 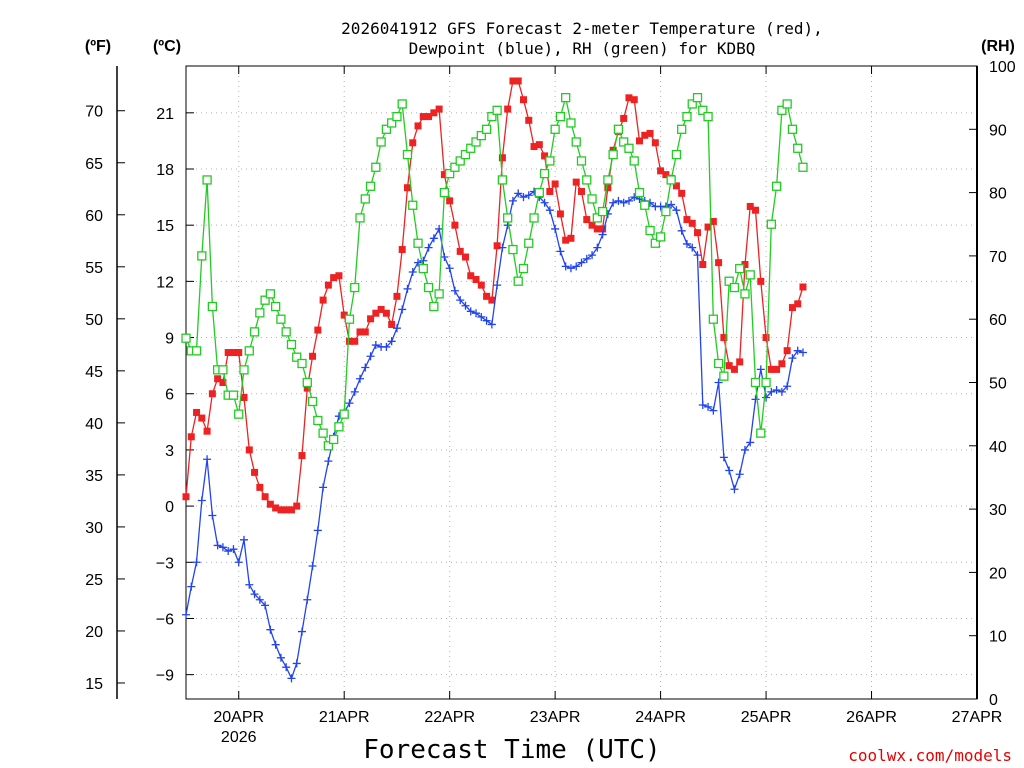 What do you see at coordinates (94, 216) in the screenshot?
I see `fahrenheit-tick-label: 60` at bounding box center [94, 216].